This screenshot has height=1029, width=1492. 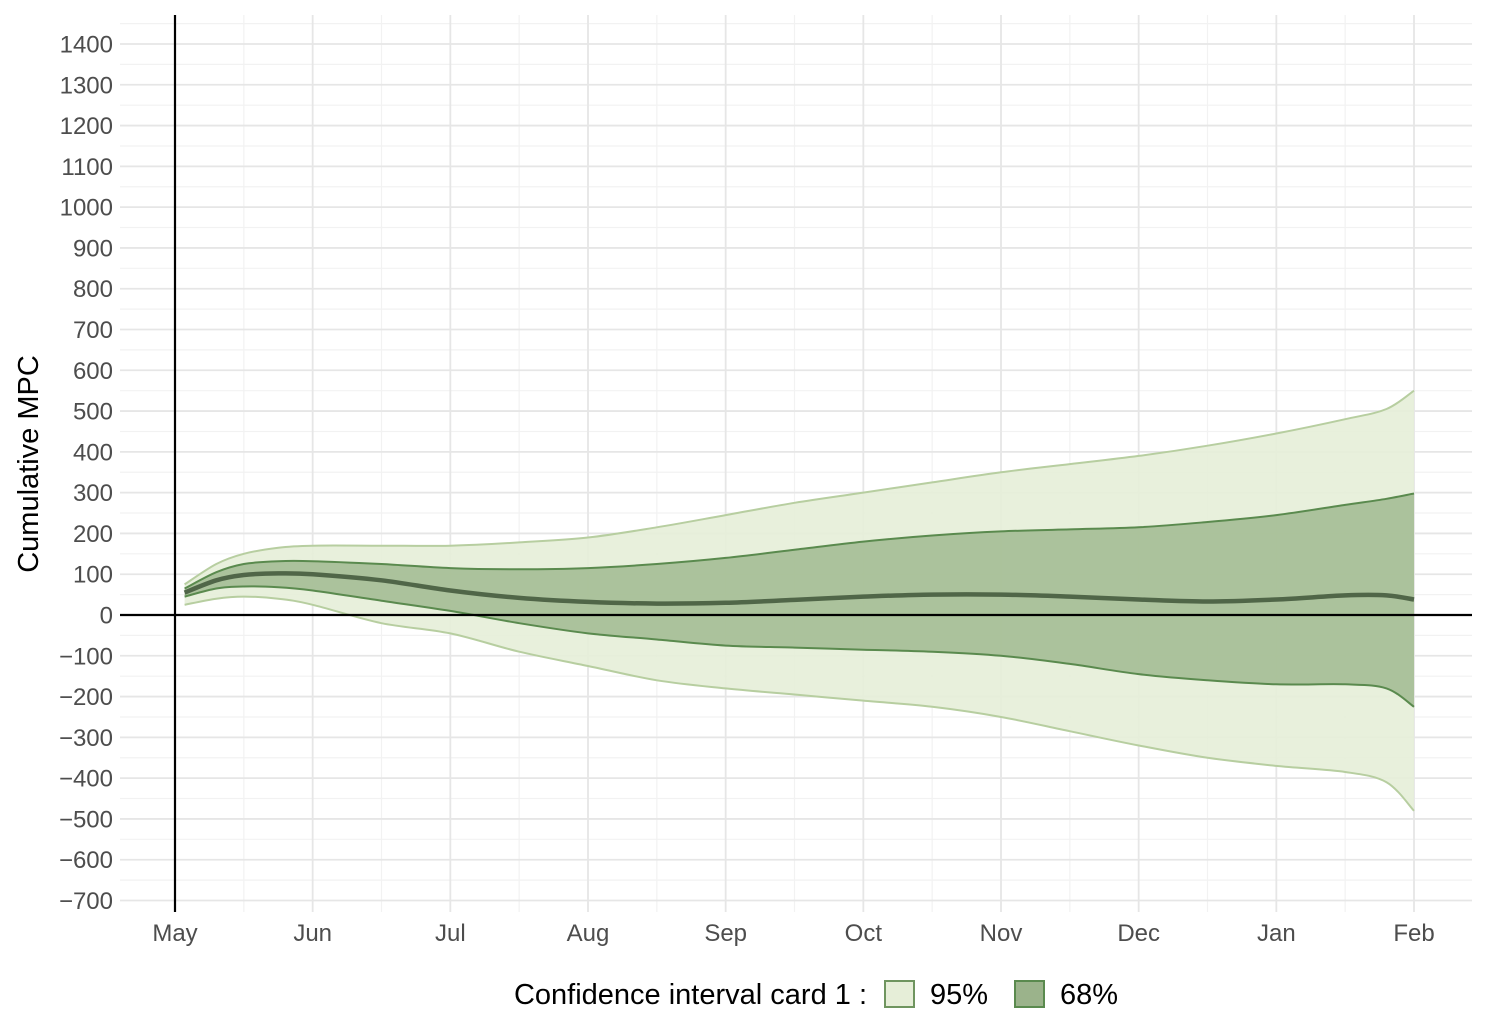 What do you see at coordinates (799, 646) in the screenshot?
I see `ci68-lower-line` at bounding box center [799, 646].